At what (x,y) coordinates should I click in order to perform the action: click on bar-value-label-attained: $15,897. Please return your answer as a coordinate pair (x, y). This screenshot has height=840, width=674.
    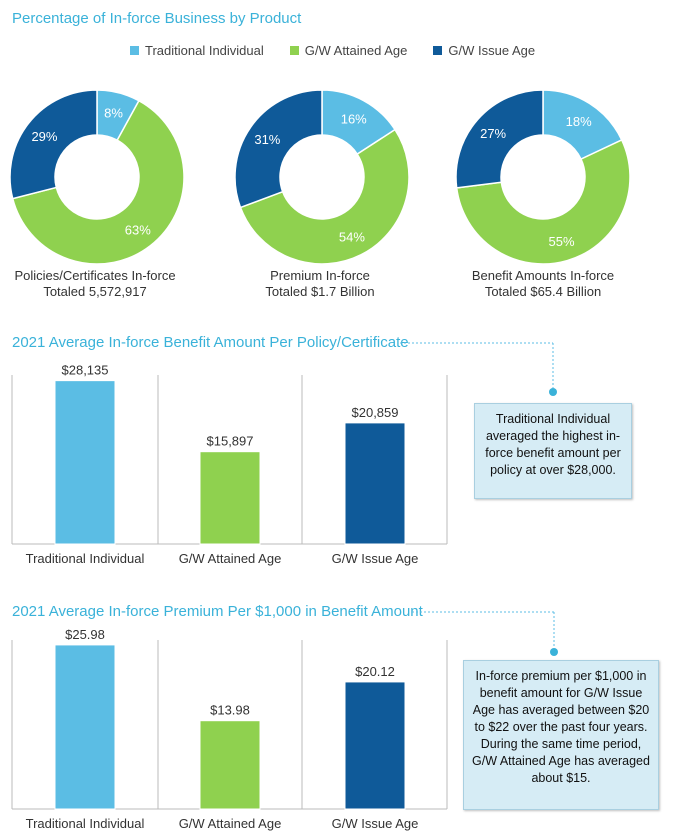
    Looking at the image, I should click on (230, 441).